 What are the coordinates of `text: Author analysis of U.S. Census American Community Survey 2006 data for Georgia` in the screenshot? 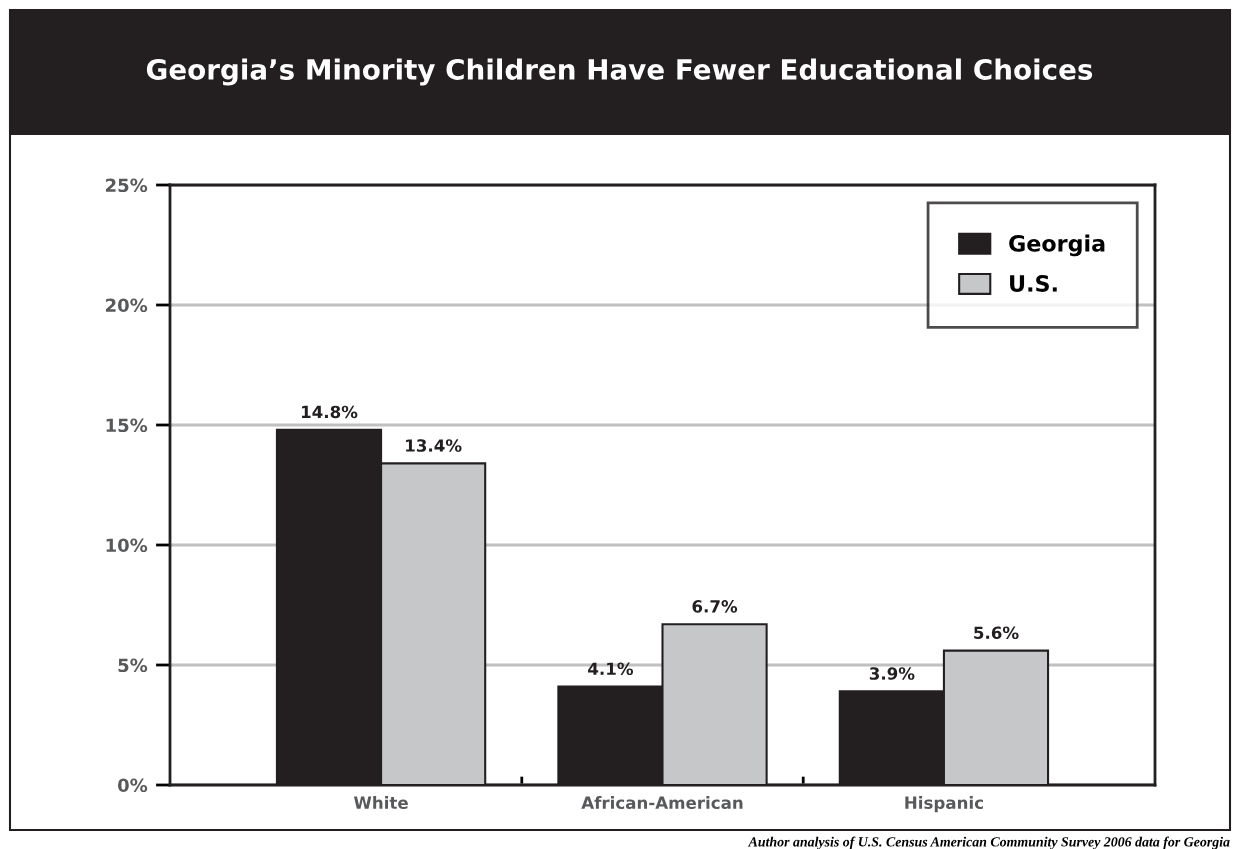 It's located at (988, 842).